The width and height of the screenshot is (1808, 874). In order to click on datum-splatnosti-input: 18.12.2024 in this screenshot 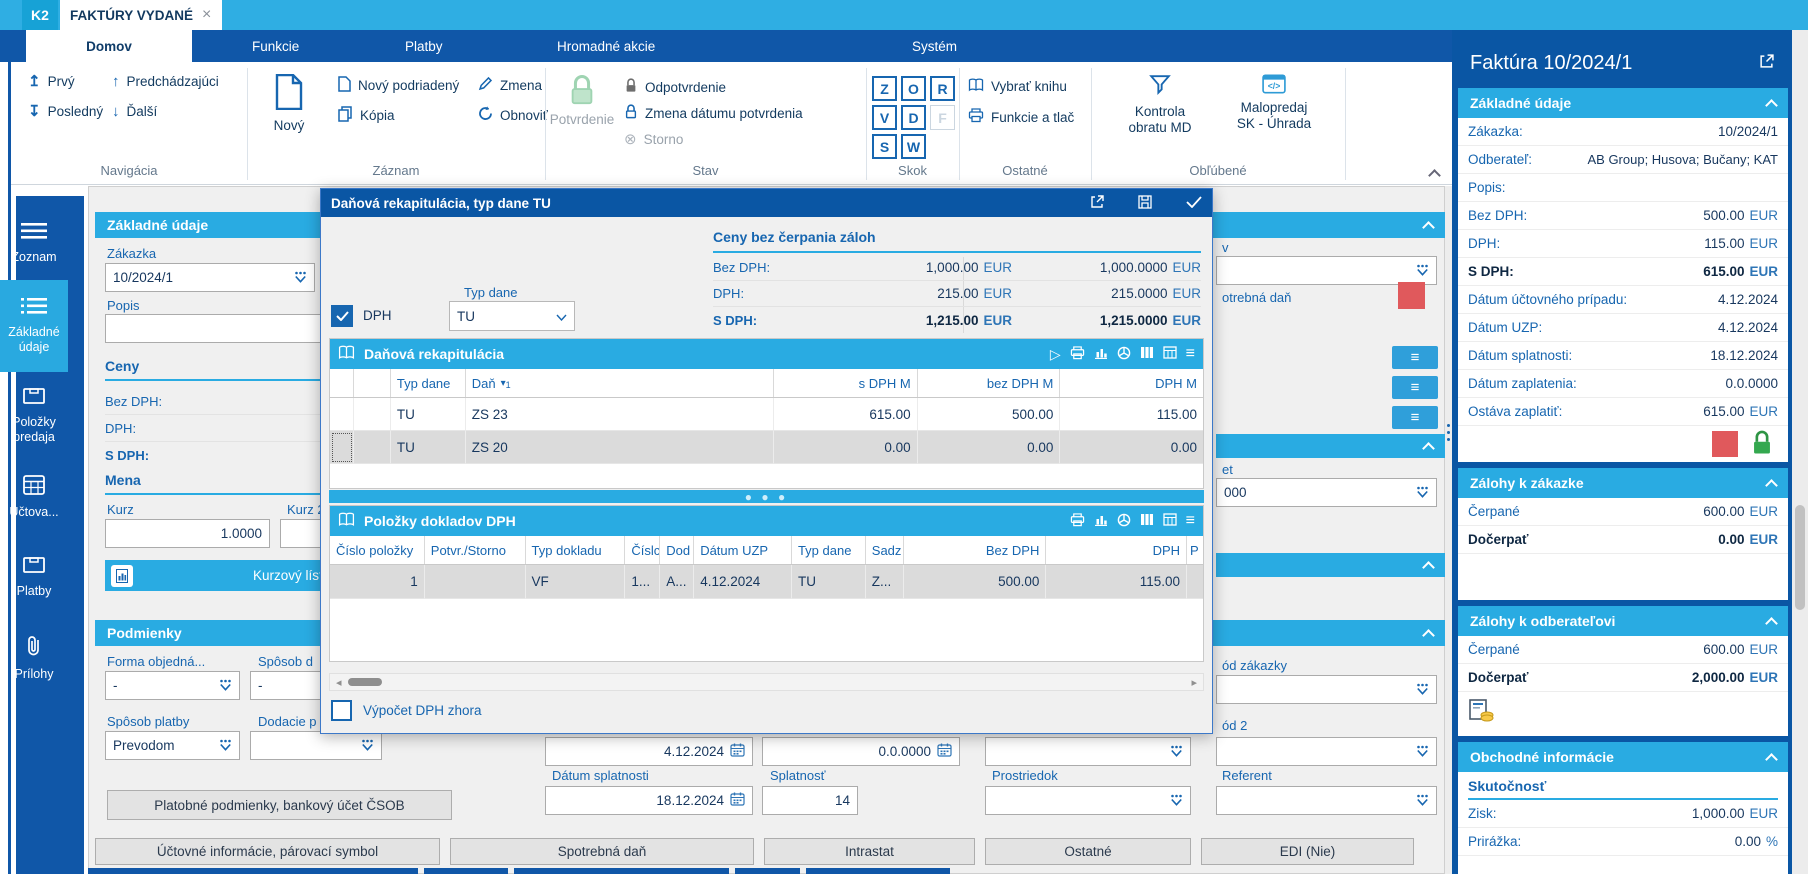, I will do `click(649, 800)`.